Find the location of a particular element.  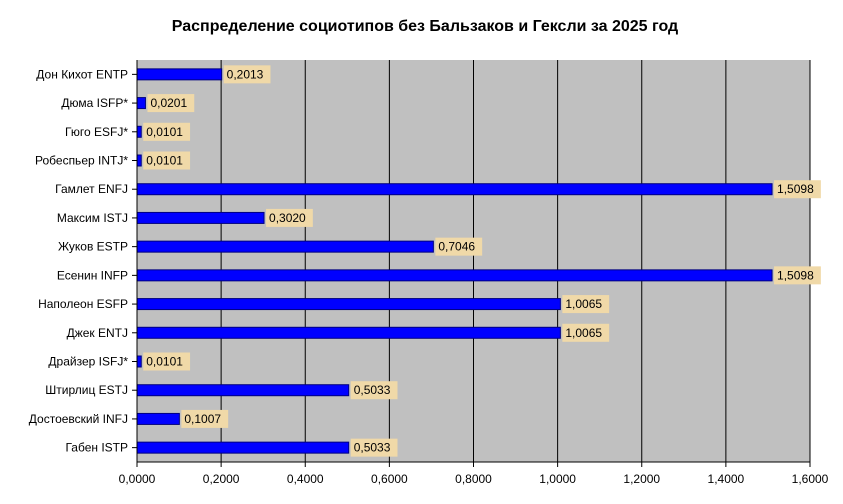

category-label: Дюма ISFP* is located at coordinates (94, 103).